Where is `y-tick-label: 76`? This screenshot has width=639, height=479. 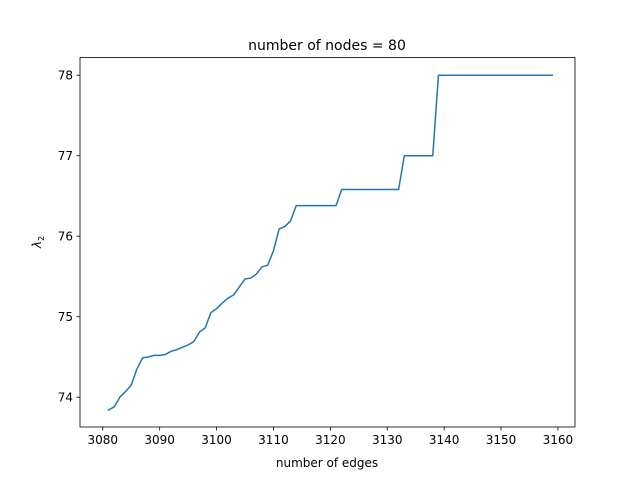
y-tick-label: 76 is located at coordinates (65, 237).